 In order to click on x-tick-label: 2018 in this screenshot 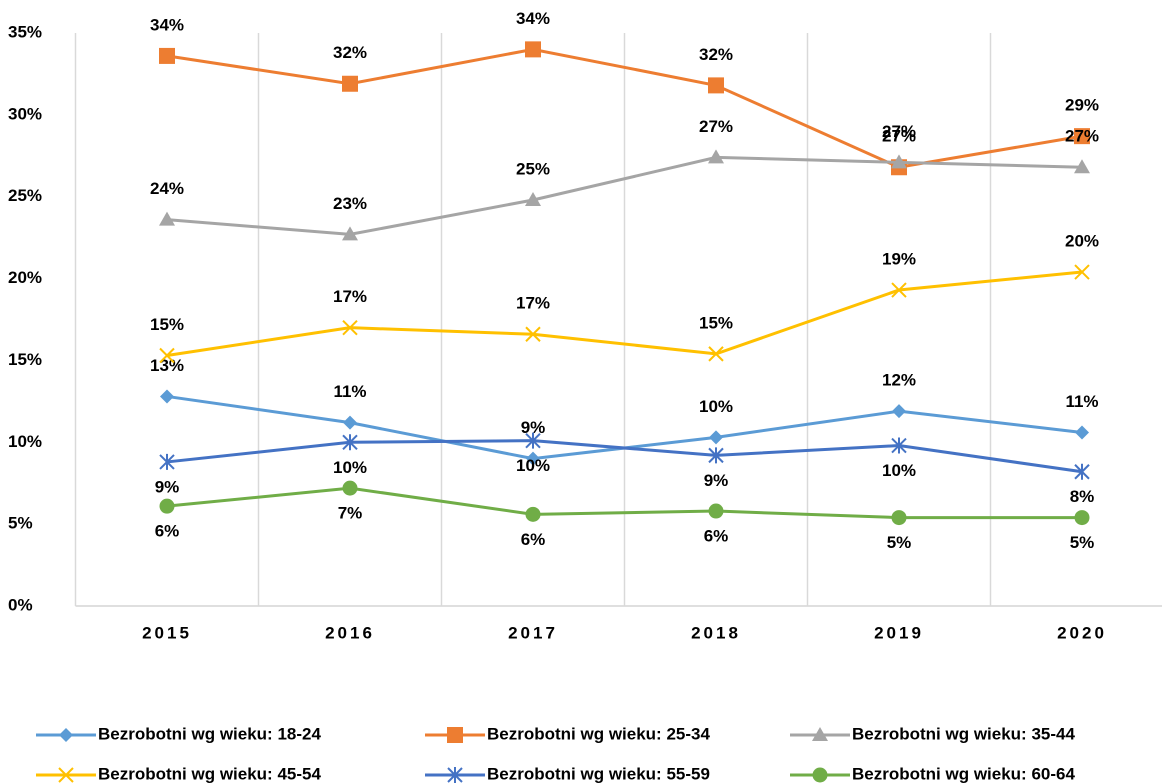, I will do `click(716, 632)`.